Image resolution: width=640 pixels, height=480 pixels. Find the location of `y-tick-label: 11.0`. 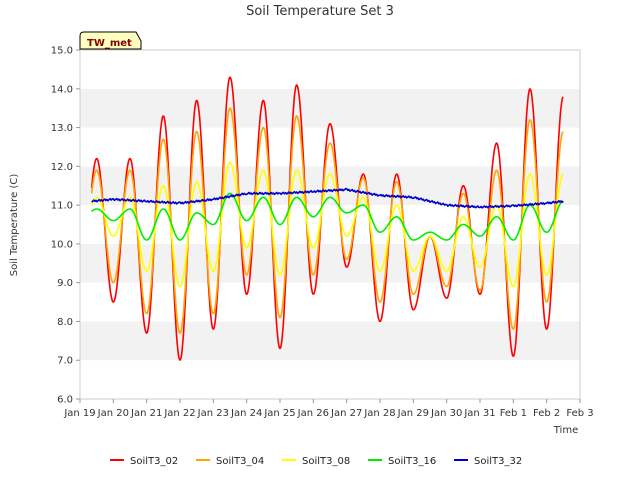

y-tick-label: 11.0 is located at coordinates (62, 206).